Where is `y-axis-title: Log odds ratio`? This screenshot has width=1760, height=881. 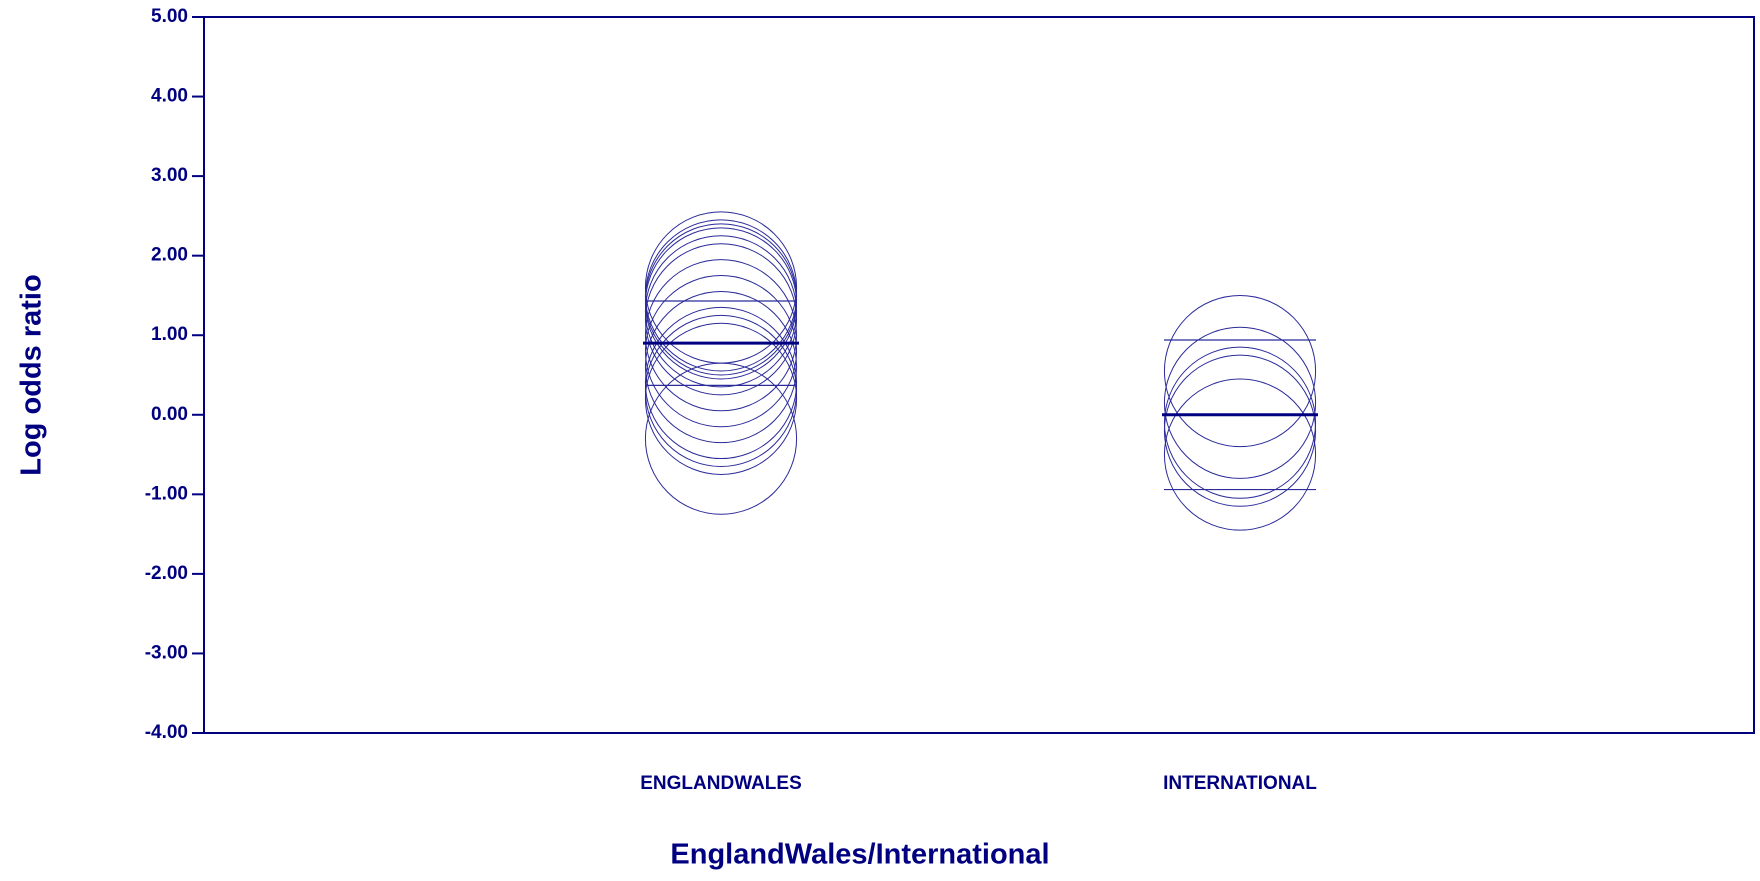
y-axis-title: Log odds ratio is located at coordinates (32, 374).